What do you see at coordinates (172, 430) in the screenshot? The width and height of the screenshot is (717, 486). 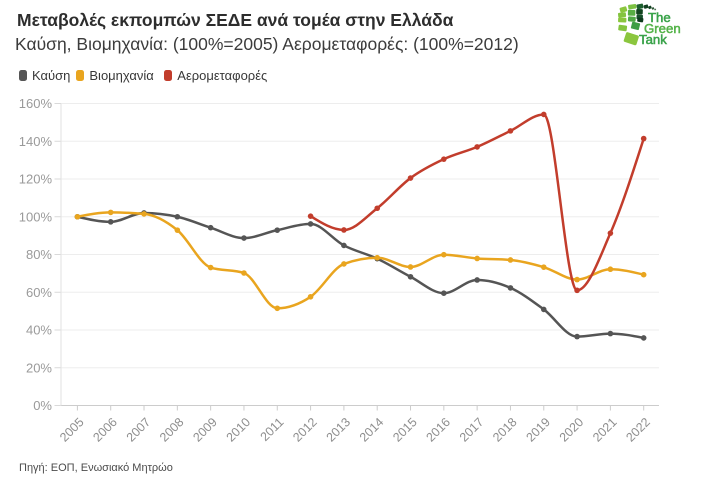 I see `svg-text: 2008` at bounding box center [172, 430].